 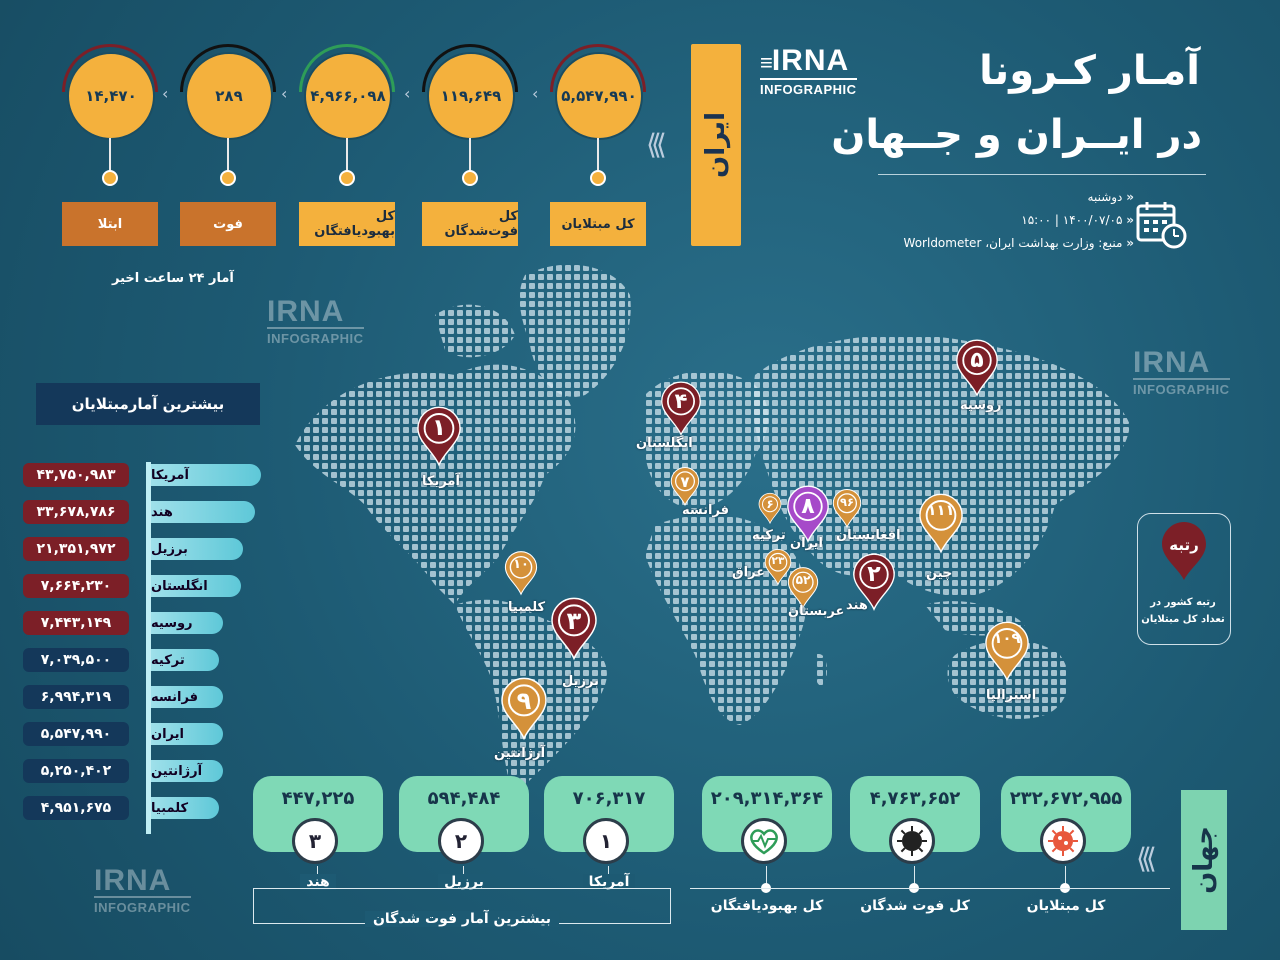 I want to click on world-total-label: کل مبتلایان, so click(x=1066, y=906).